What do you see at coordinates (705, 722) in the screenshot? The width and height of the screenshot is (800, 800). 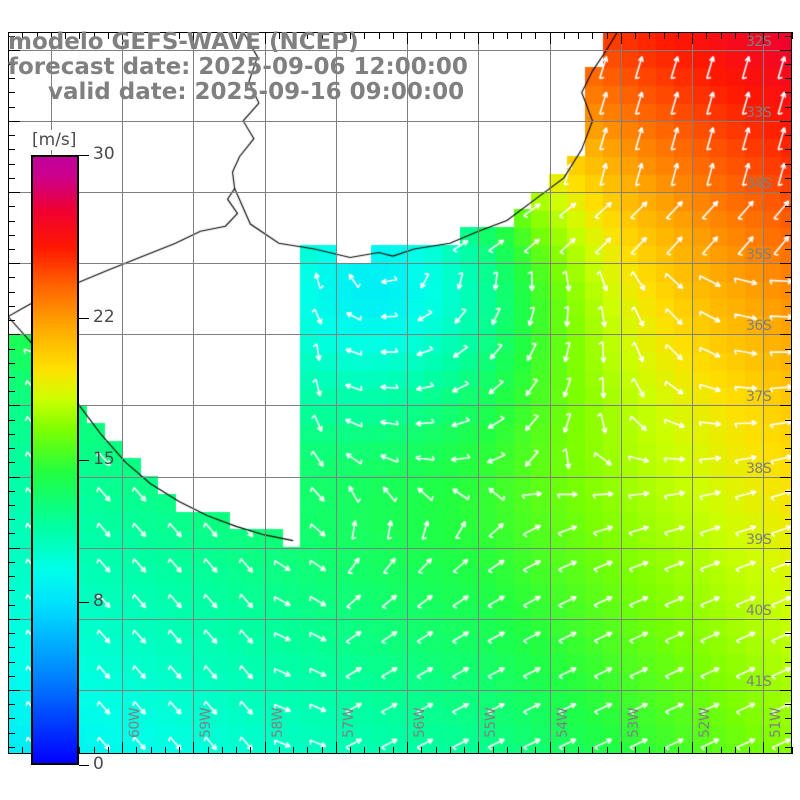 I see `longitude-label: 52W` at bounding box center [705, 722].